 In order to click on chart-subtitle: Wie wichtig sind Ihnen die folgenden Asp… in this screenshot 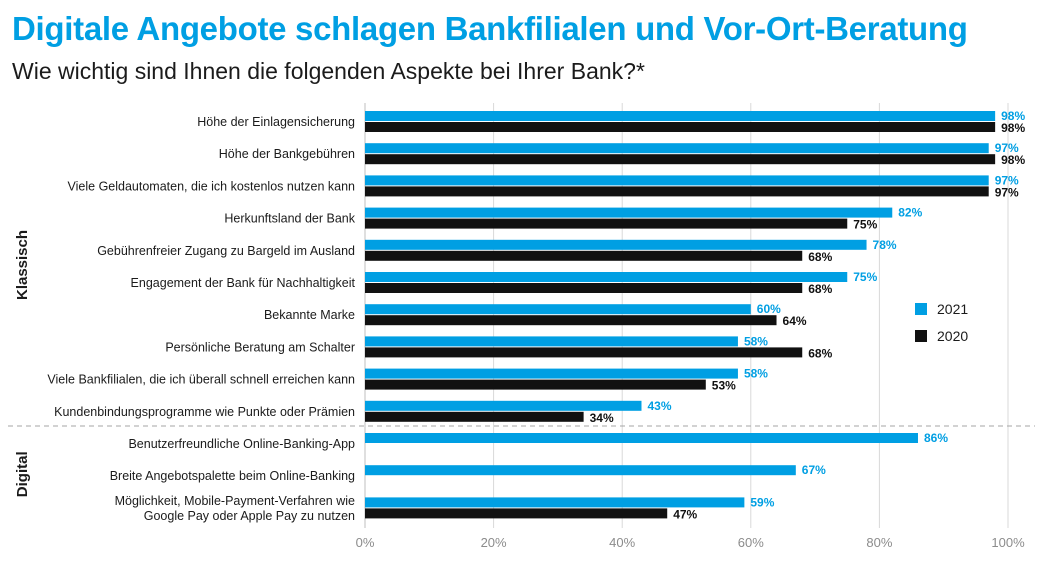, I will do `click(328, 71)`.